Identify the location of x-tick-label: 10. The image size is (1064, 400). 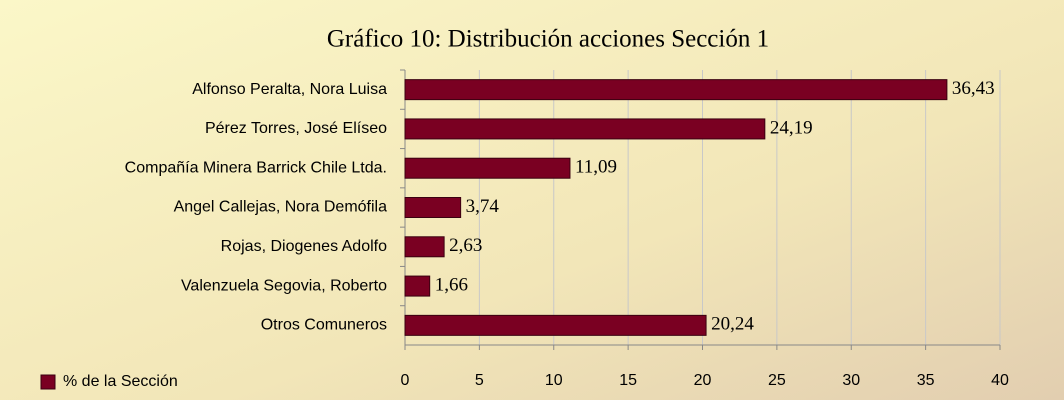
(554, 380).